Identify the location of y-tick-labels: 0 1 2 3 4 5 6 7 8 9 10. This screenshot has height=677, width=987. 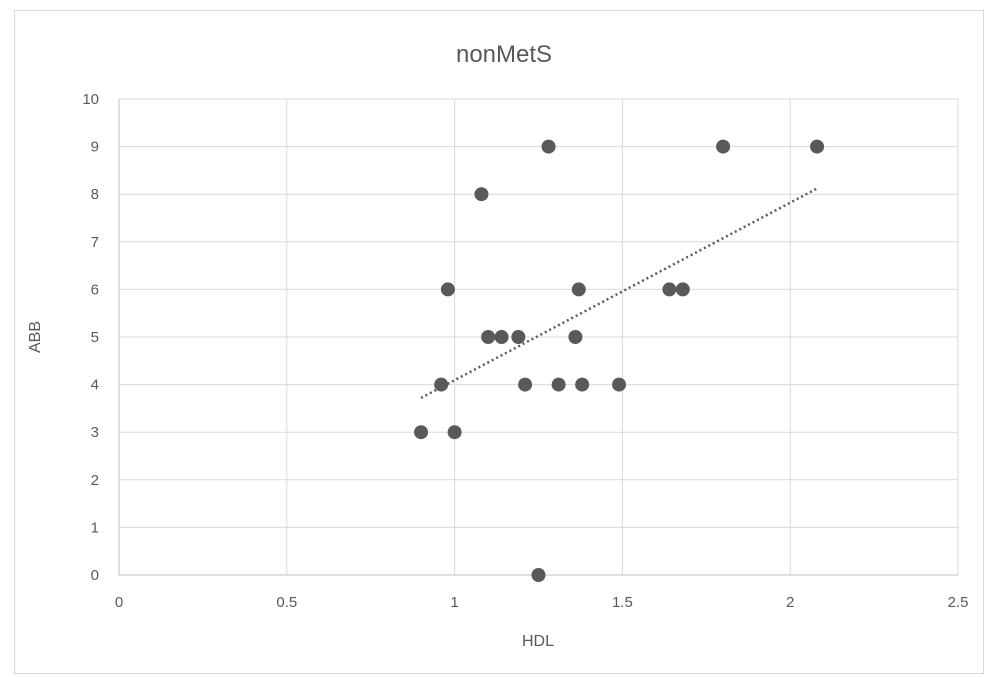
(90, 337).